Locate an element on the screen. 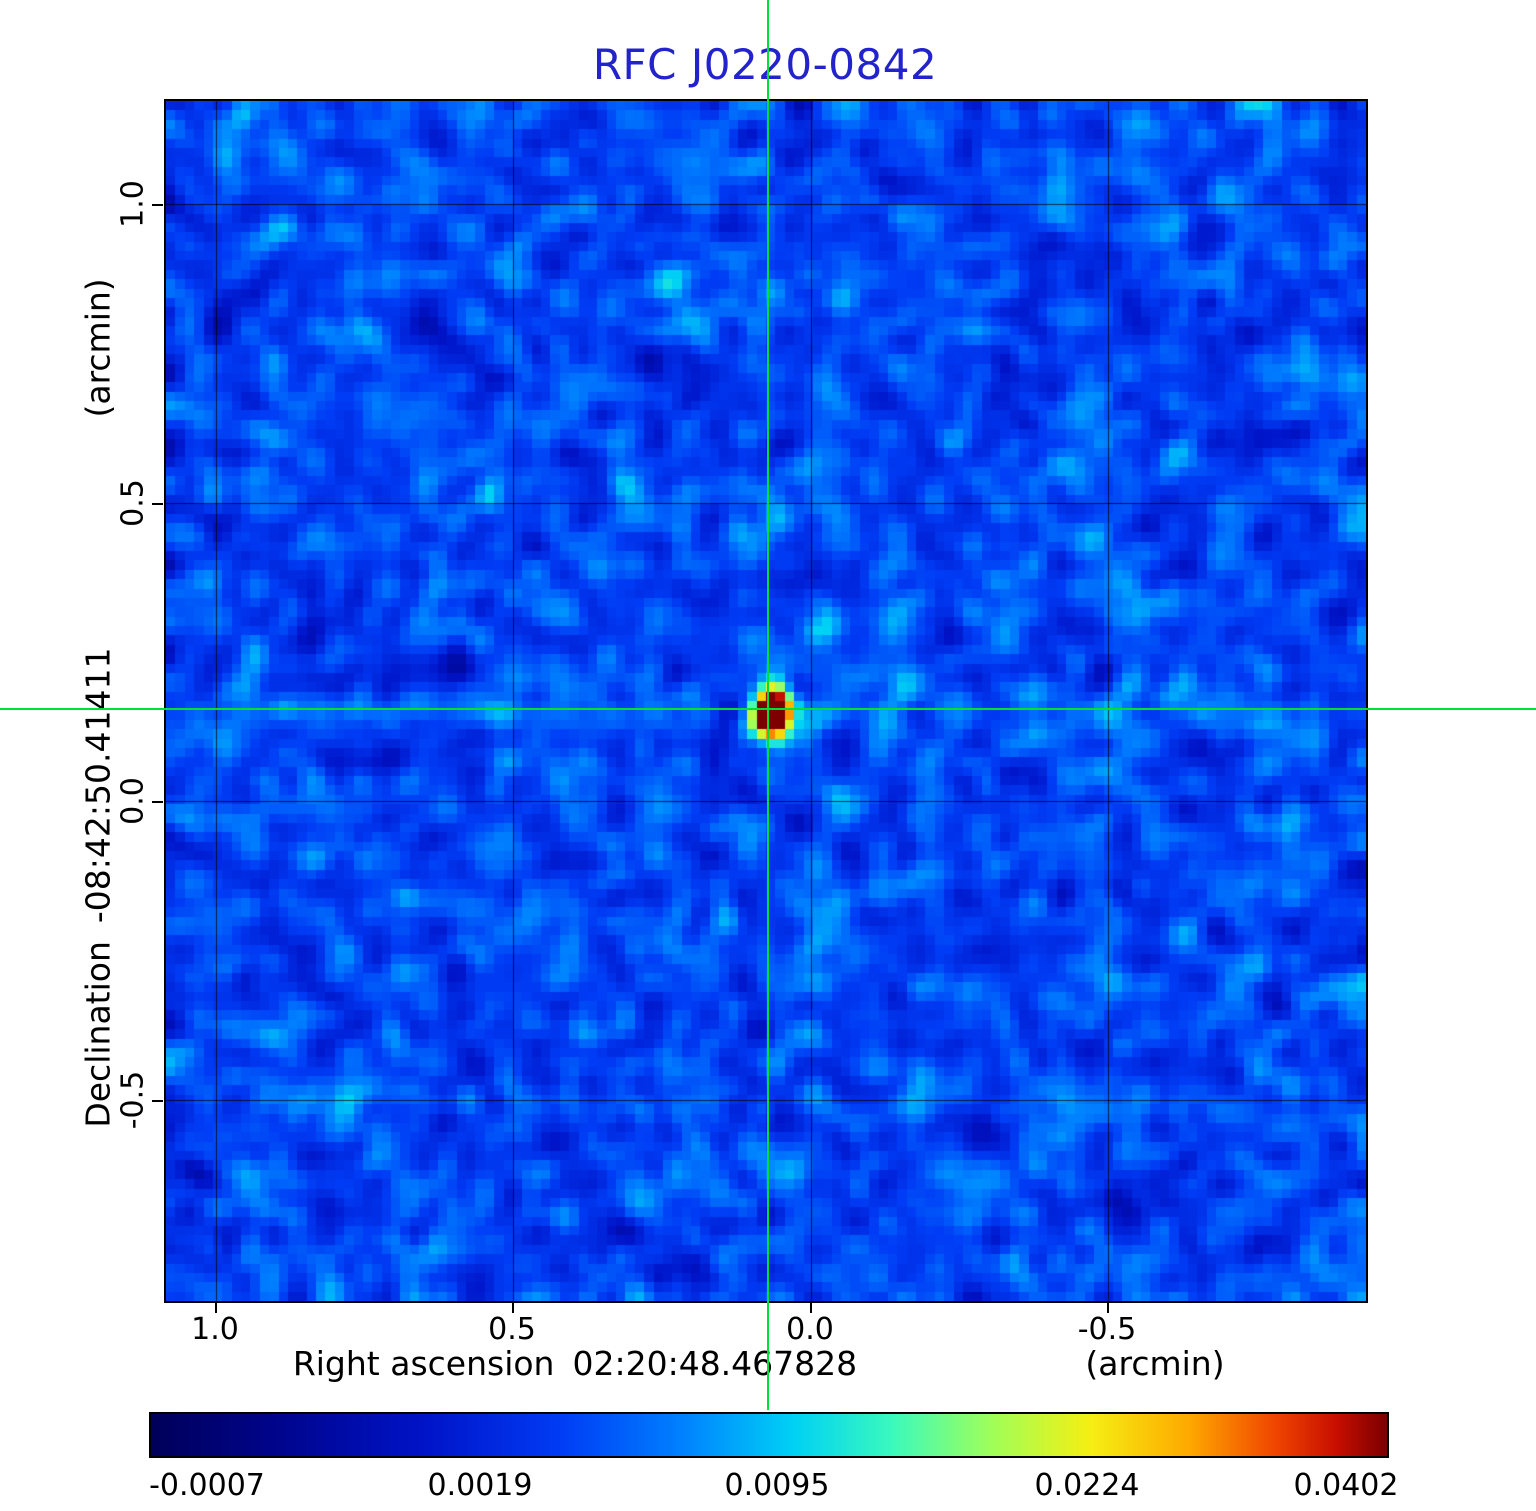 The height and width of the screenshot is (1511, 1536). y-tick-label: 1.0 is located at coordinates (133, 204).